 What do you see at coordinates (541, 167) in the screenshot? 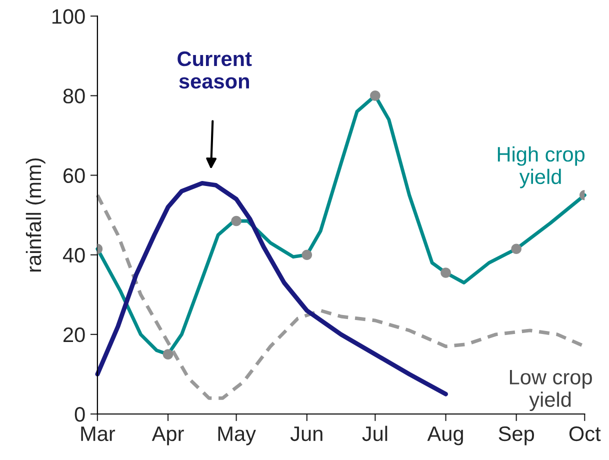
I see `series-label: High crop yield` at bounding box center [541, 167].